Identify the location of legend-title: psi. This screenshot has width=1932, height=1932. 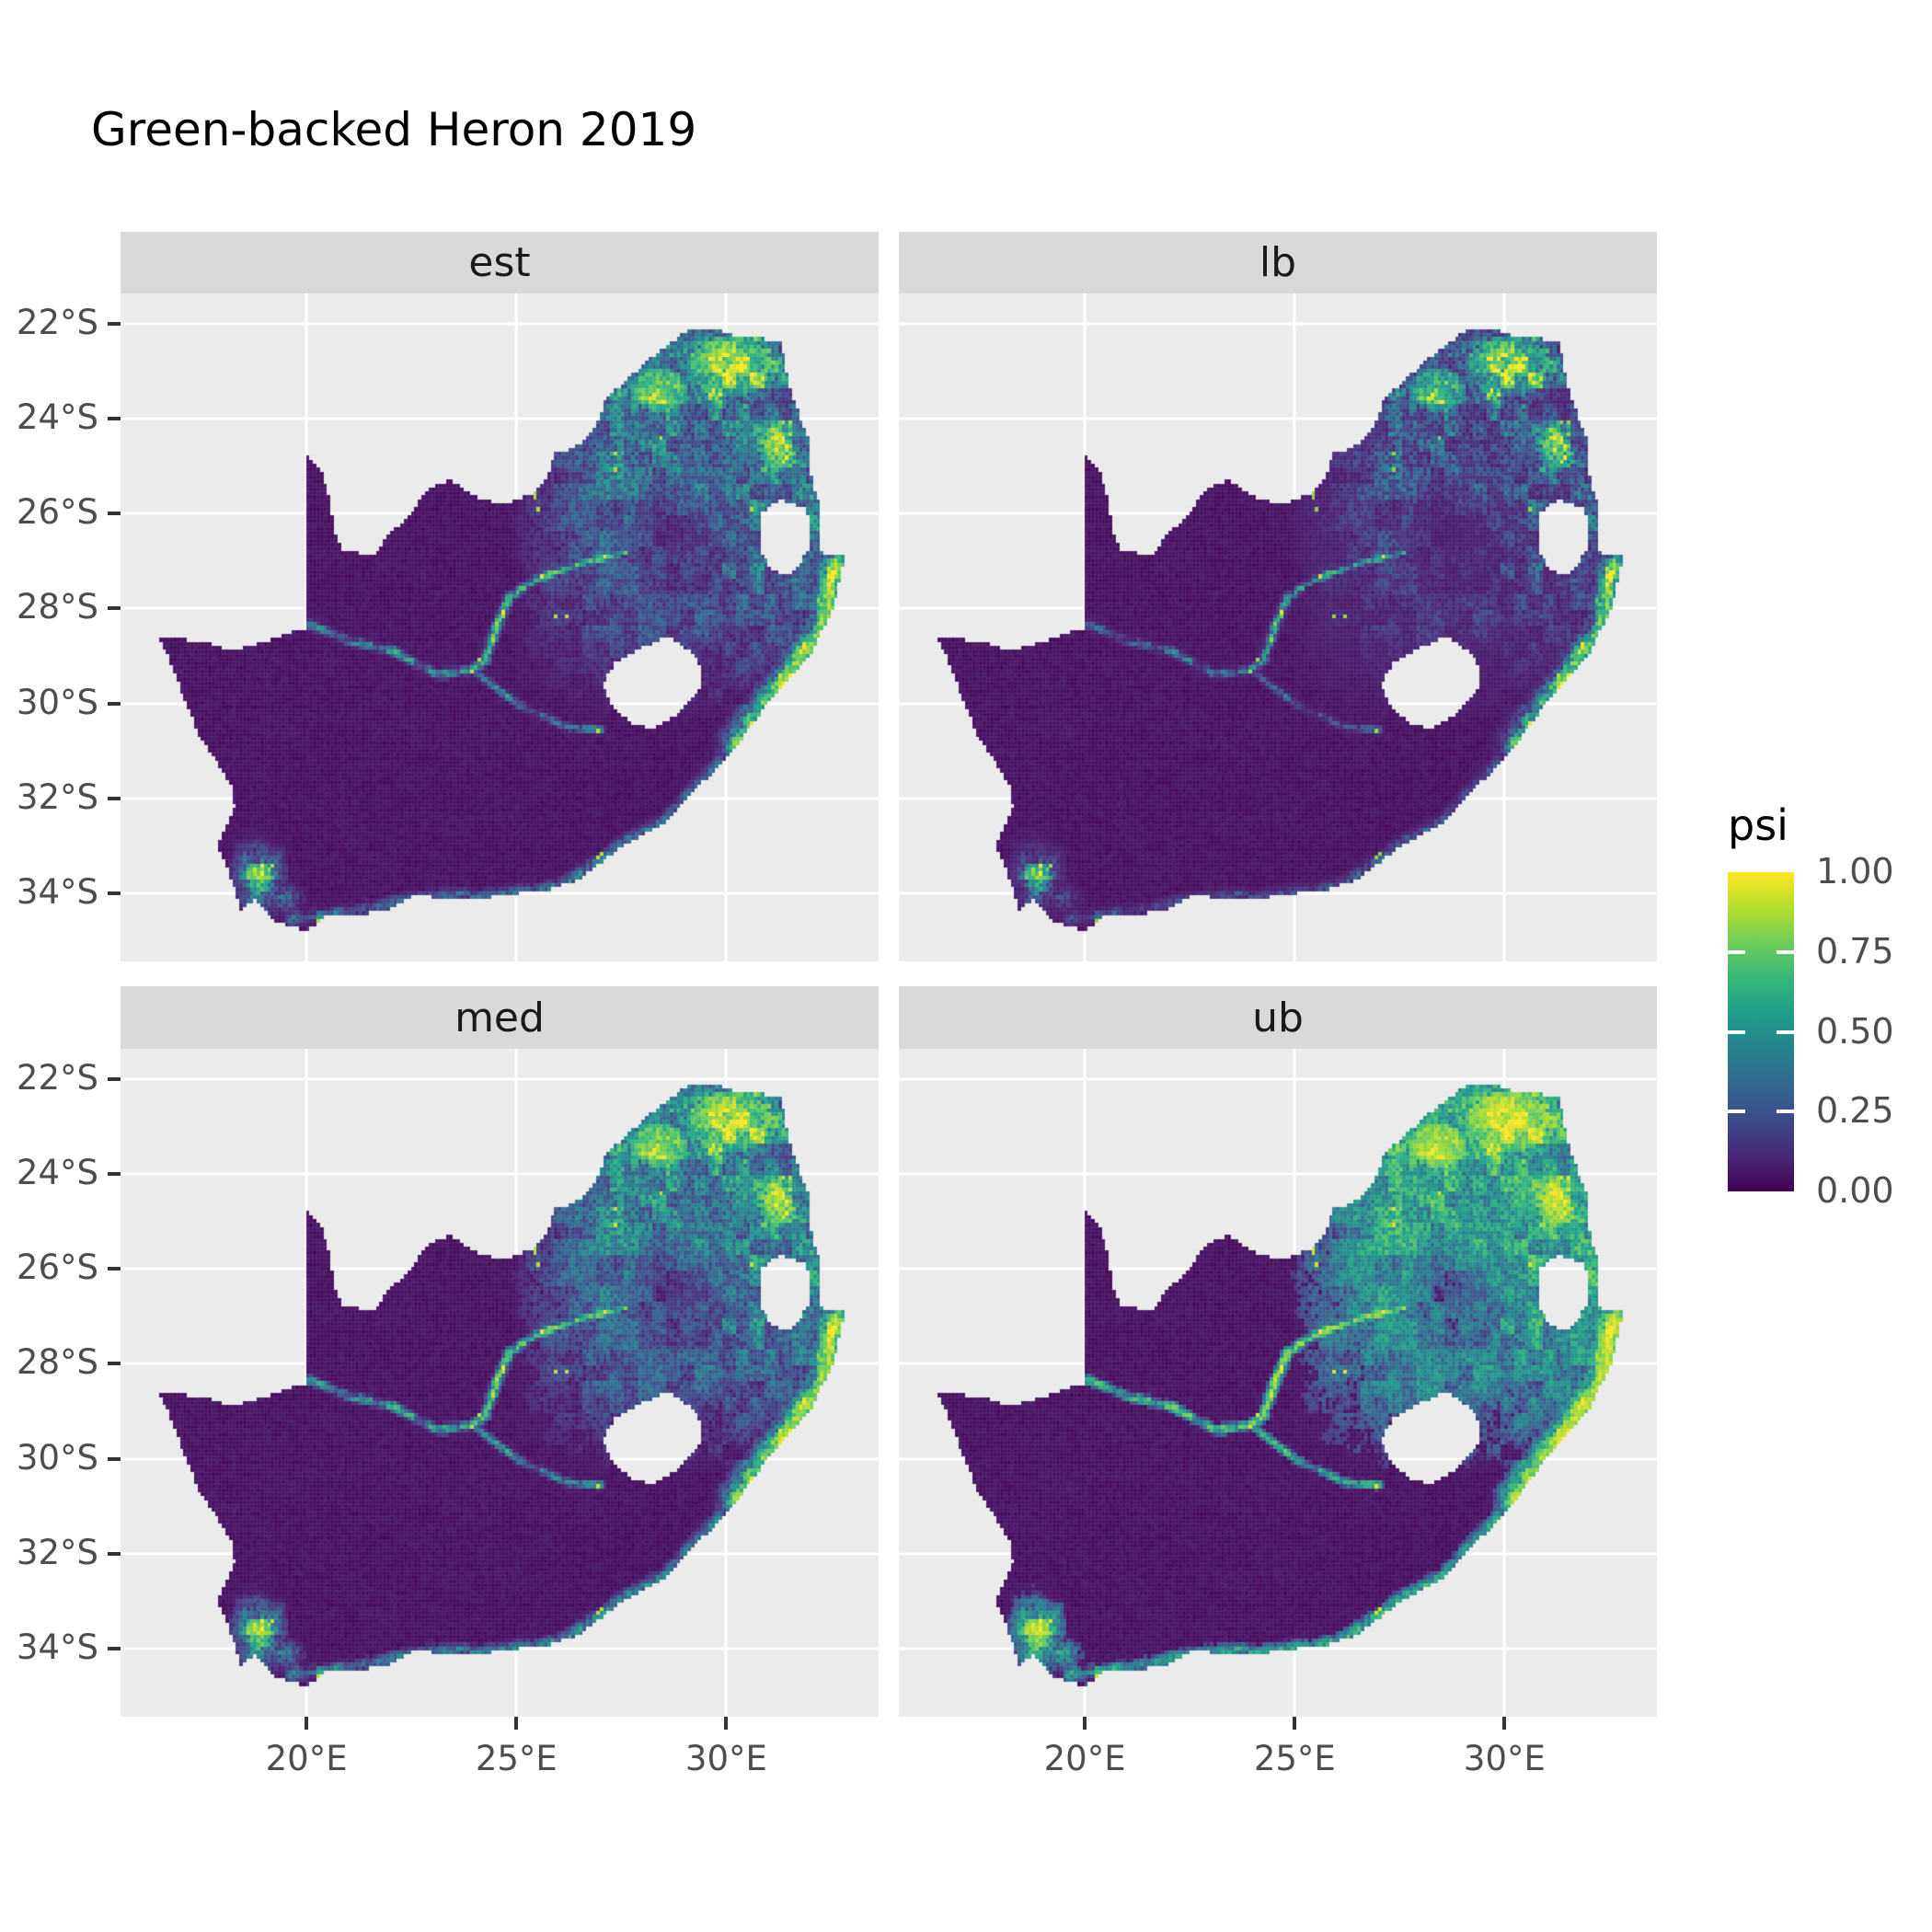
(1758, 825).